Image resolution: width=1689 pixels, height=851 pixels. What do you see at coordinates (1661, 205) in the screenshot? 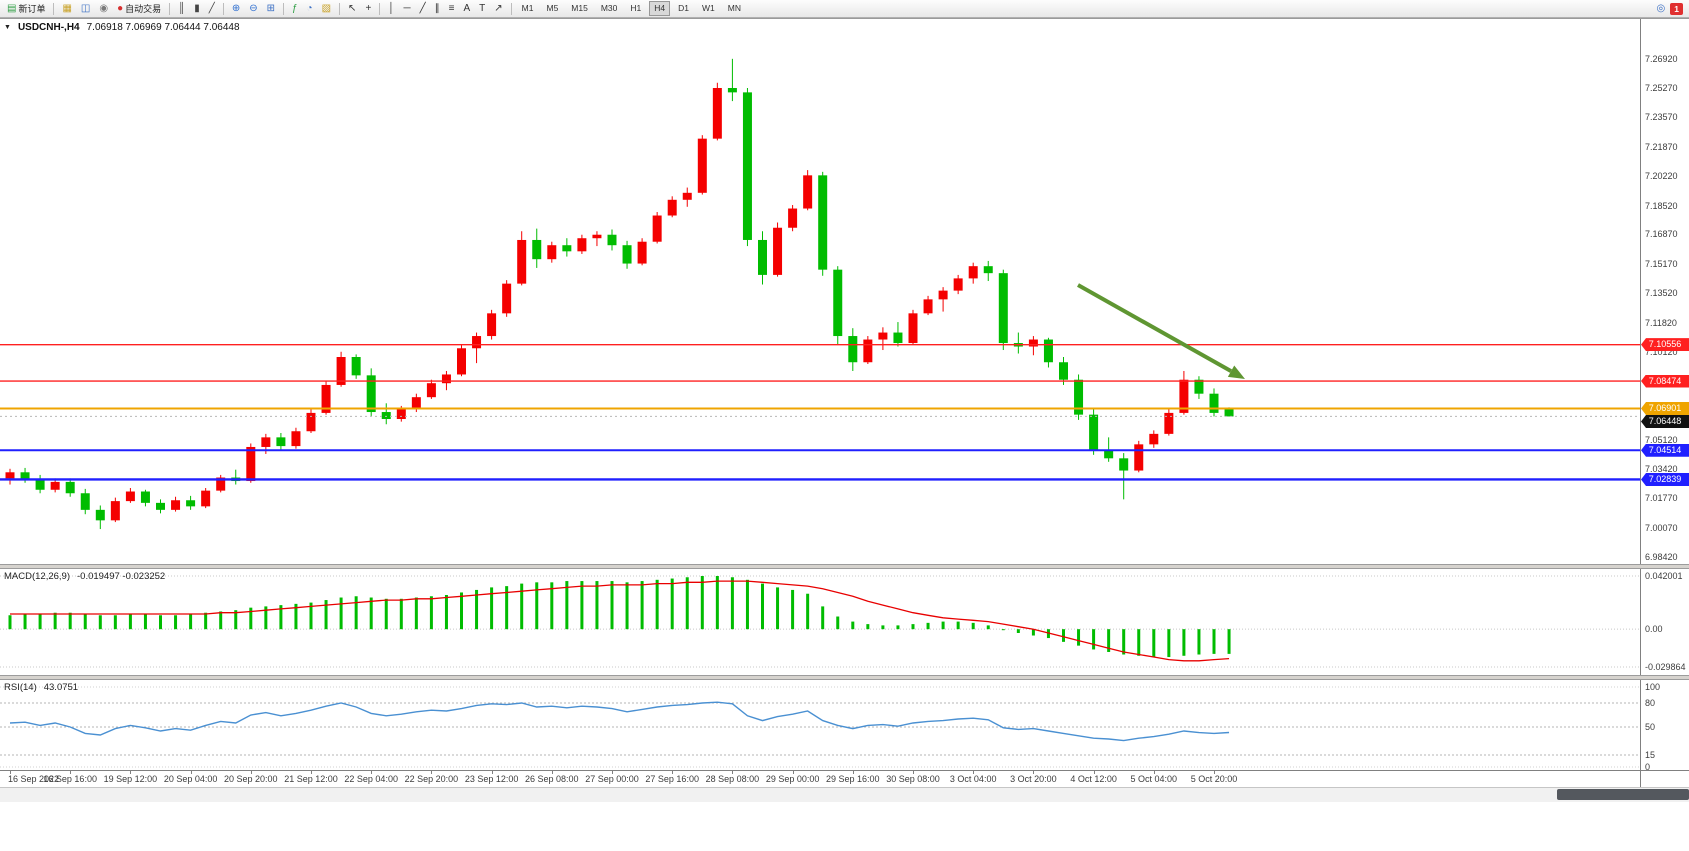
I see `price-axis-label: 7.18520` at bounding box center [1661, 205].